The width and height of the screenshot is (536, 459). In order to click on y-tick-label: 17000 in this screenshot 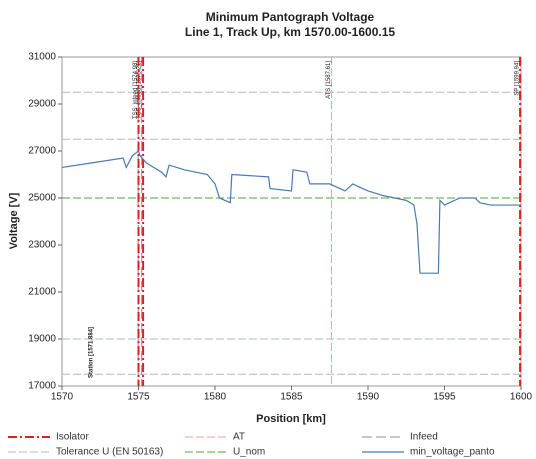, I will do `click(42, 386)`.